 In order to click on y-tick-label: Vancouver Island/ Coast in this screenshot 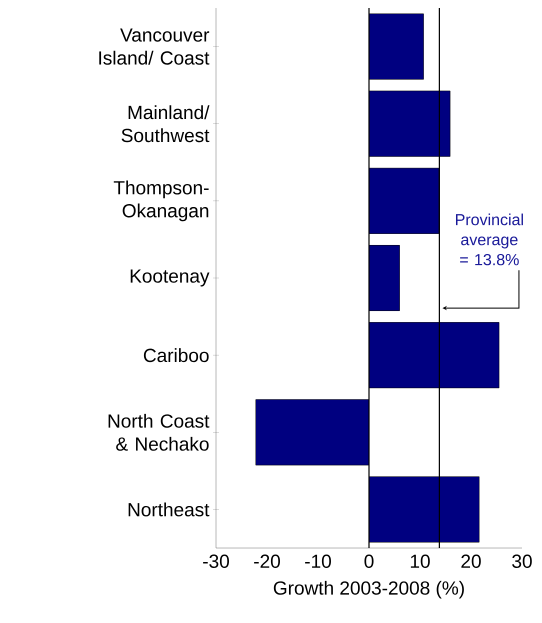, I will do `click(154, 46)`.